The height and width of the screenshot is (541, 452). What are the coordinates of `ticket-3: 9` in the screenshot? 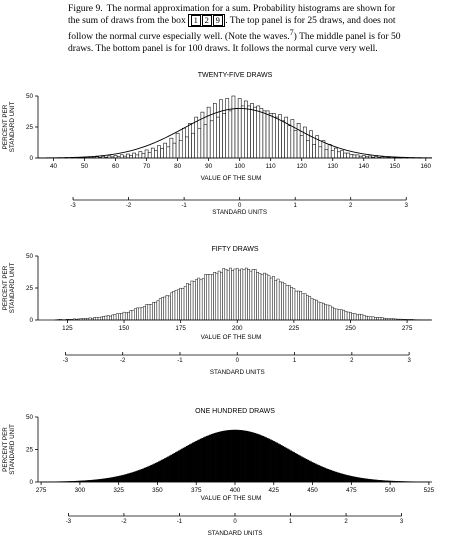 It's located at (217, 21).